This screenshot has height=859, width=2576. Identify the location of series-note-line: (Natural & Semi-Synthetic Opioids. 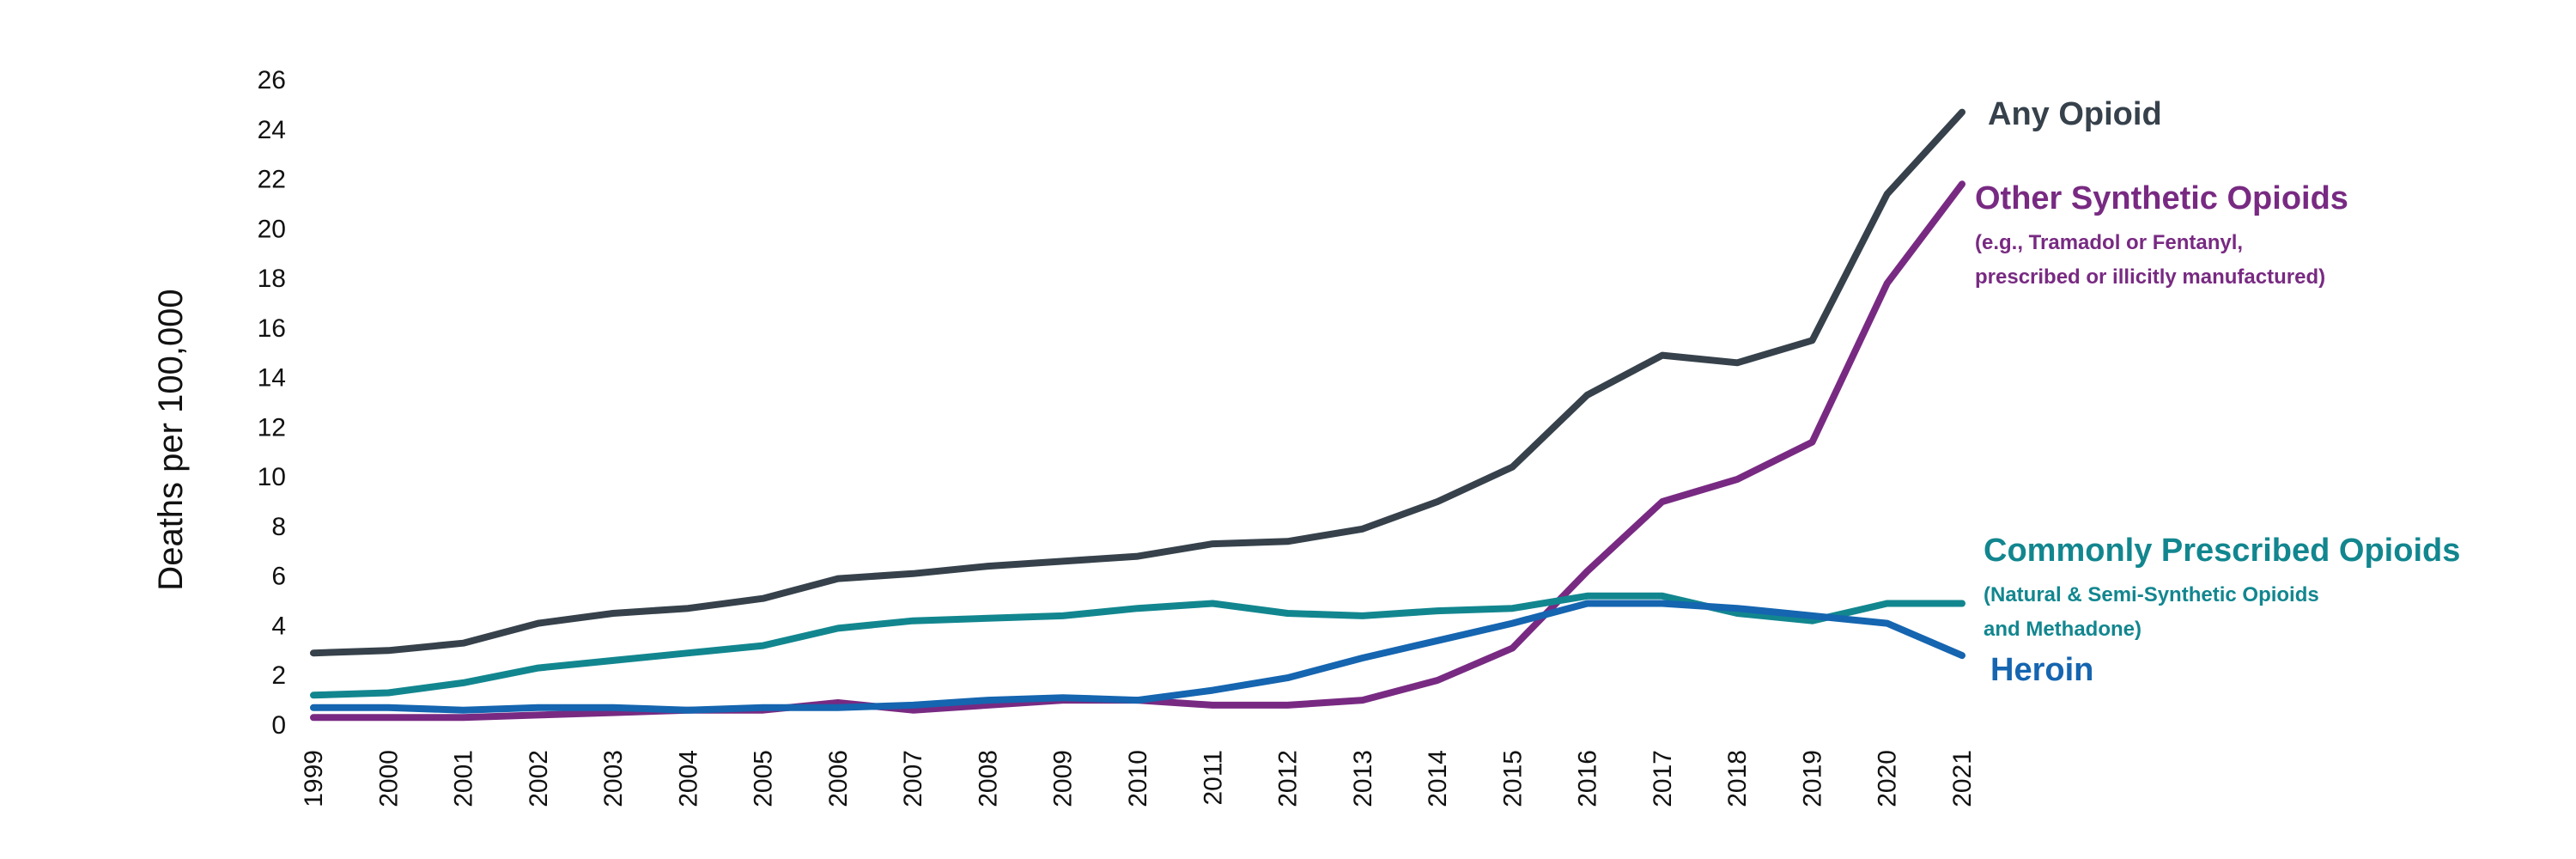
(2151, 595).